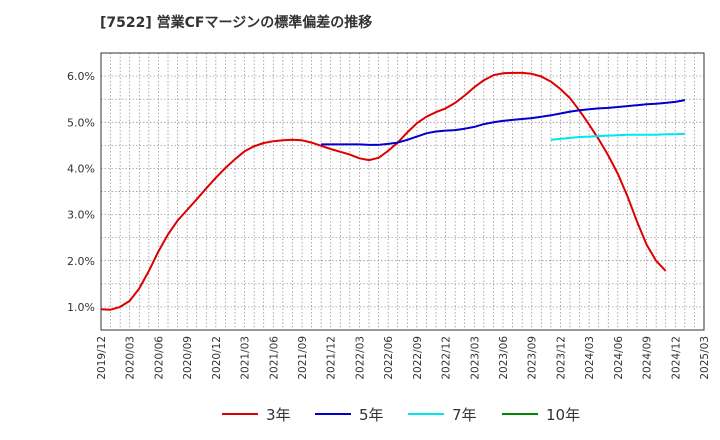 The image size is (720, 440). I want to click on x-tick-label: 2022/06, so click(389, 358).